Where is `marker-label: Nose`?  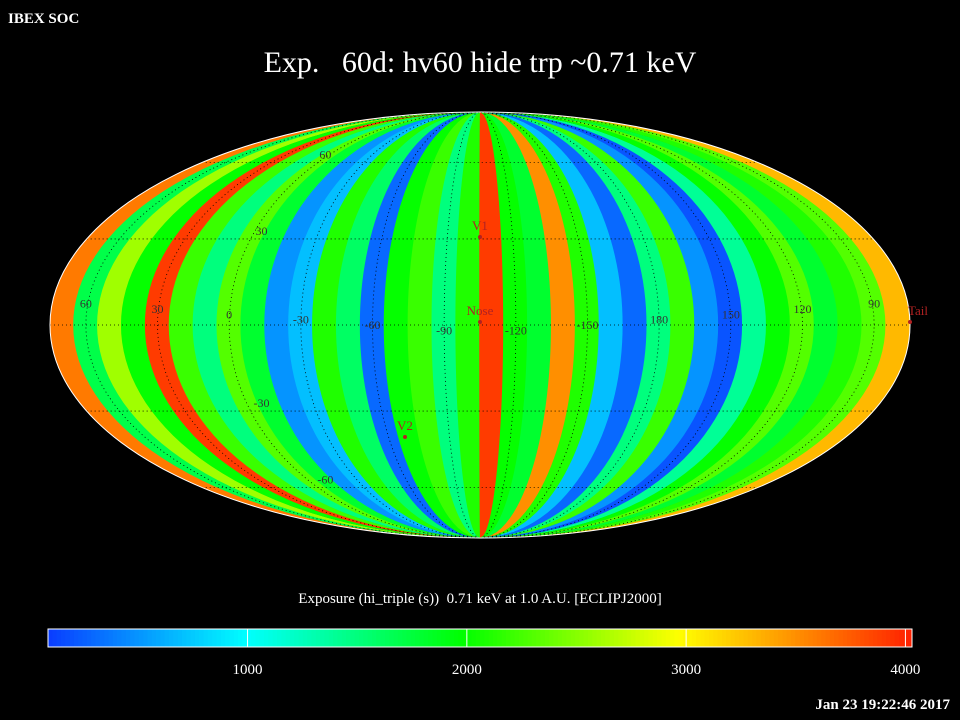 marker-label: Nose is located at coordinates (480, 310).